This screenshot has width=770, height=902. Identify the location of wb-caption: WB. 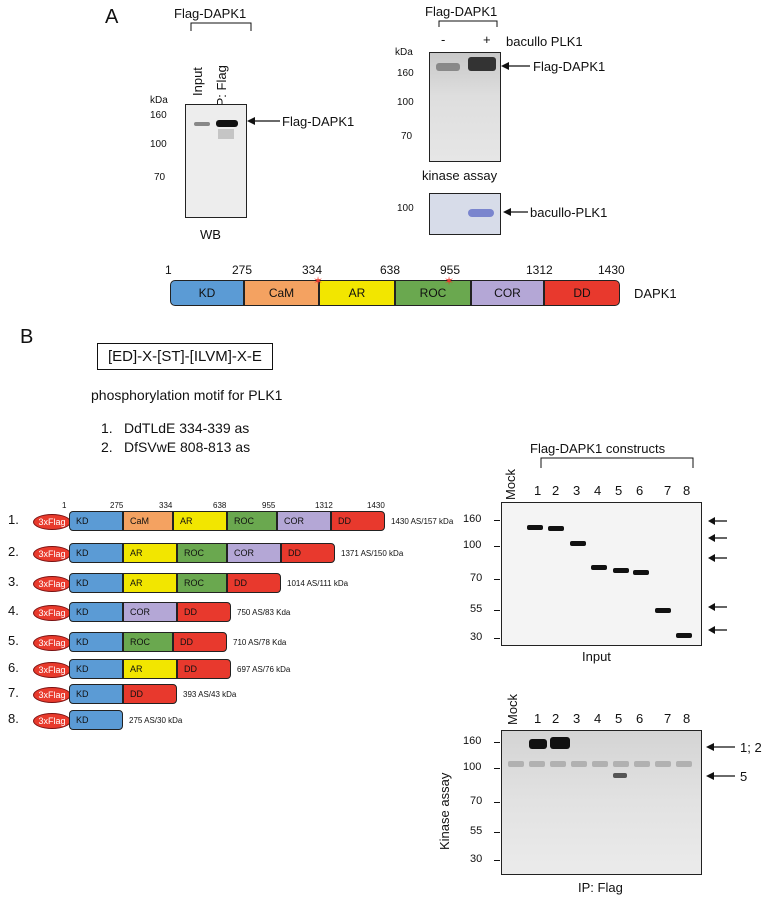
(210, 234).